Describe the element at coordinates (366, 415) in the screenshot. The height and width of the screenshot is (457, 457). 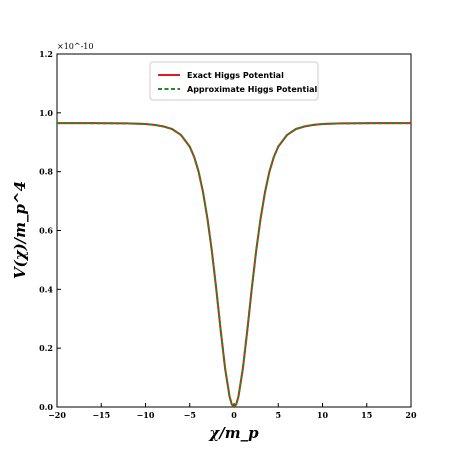
I see `x-tick-label: 15` at that location.